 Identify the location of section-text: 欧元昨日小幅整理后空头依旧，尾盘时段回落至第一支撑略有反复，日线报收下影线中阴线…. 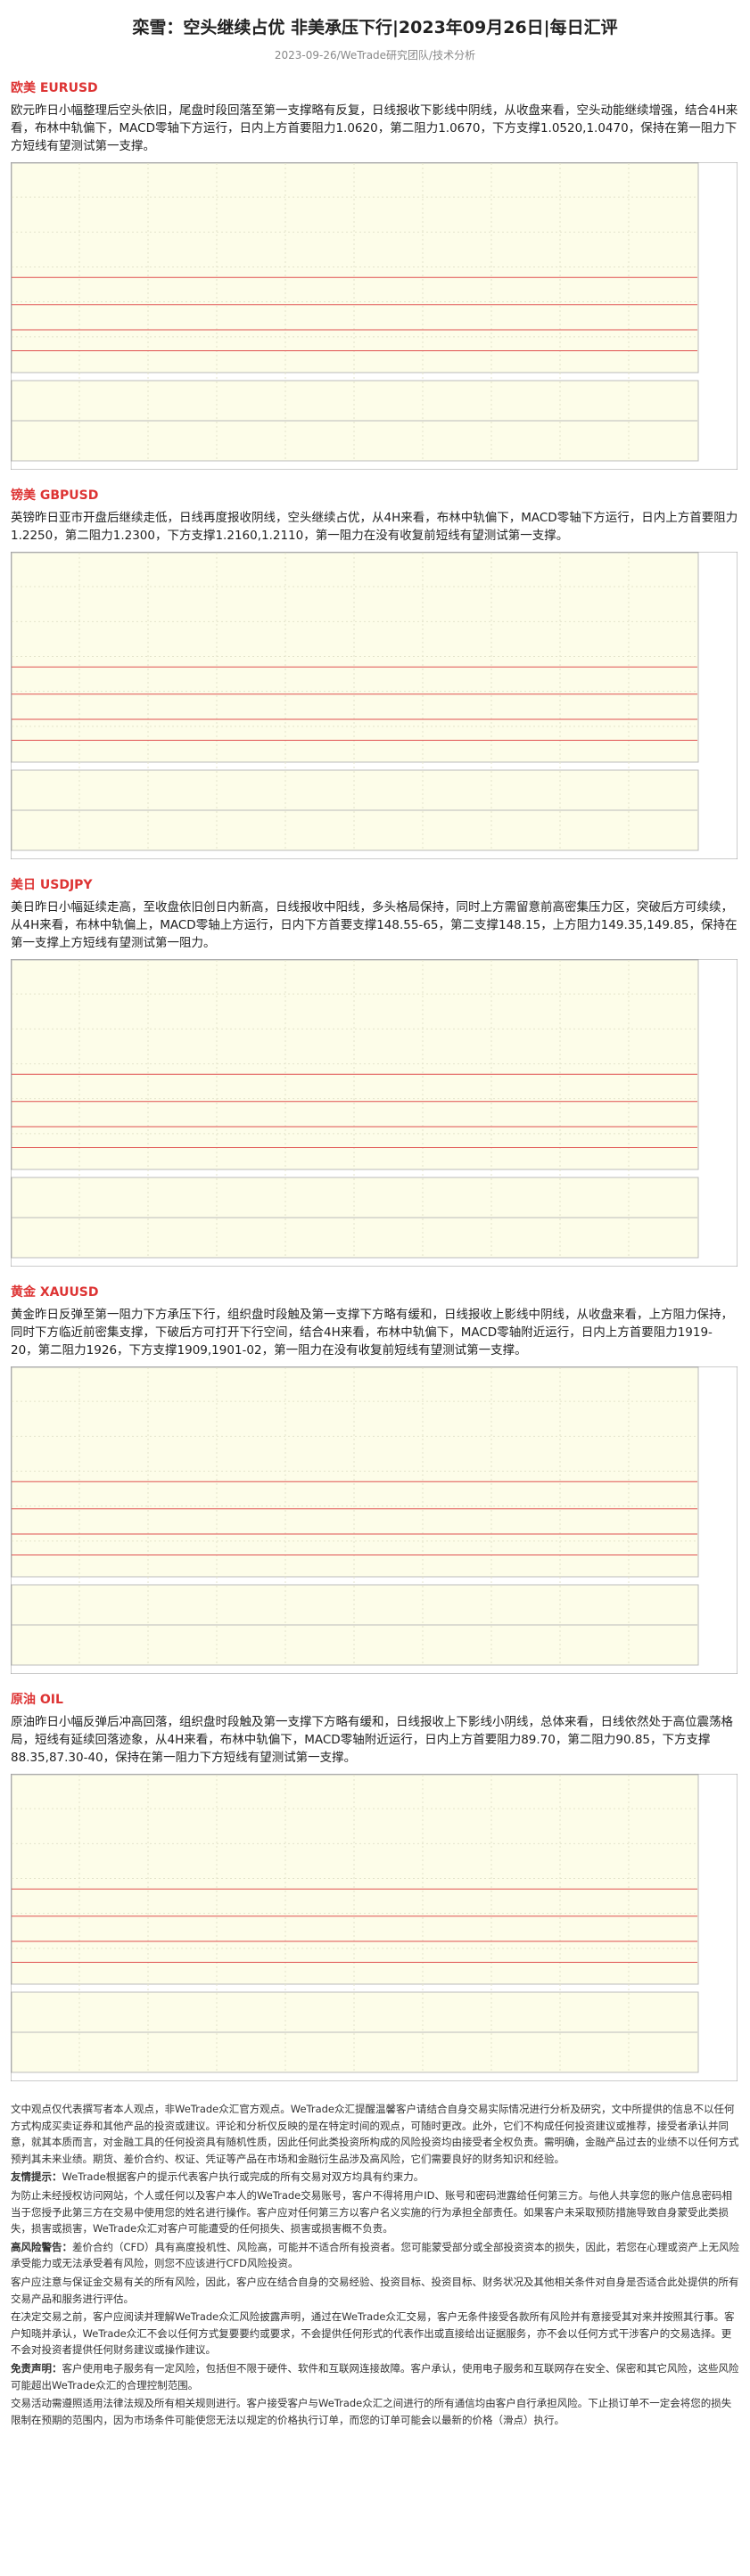
(374, 128).